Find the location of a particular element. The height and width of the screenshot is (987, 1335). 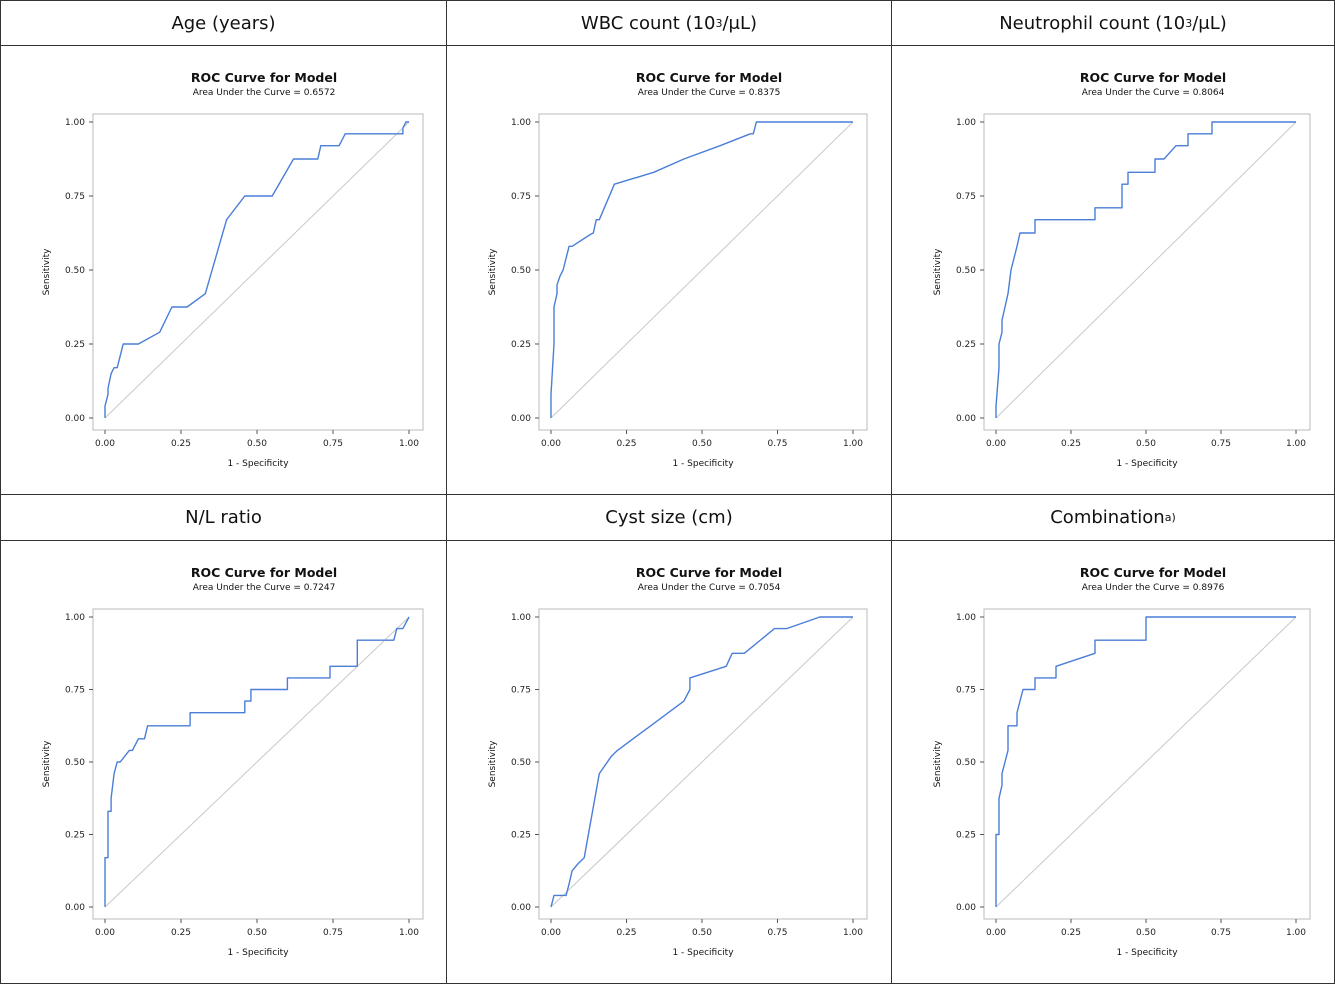

panel-header-text: WBC count (10 is located at coordinates (648, 23).